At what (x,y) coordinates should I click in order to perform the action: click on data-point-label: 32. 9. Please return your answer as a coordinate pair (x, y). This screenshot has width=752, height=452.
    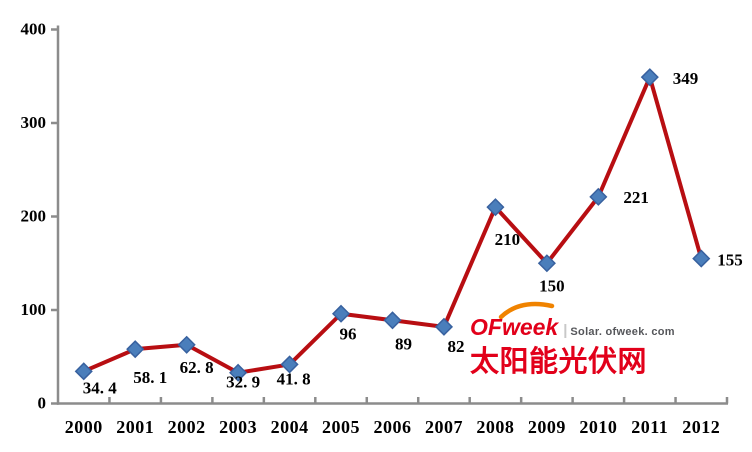
    Looking at the image, I should click on (243, 382).